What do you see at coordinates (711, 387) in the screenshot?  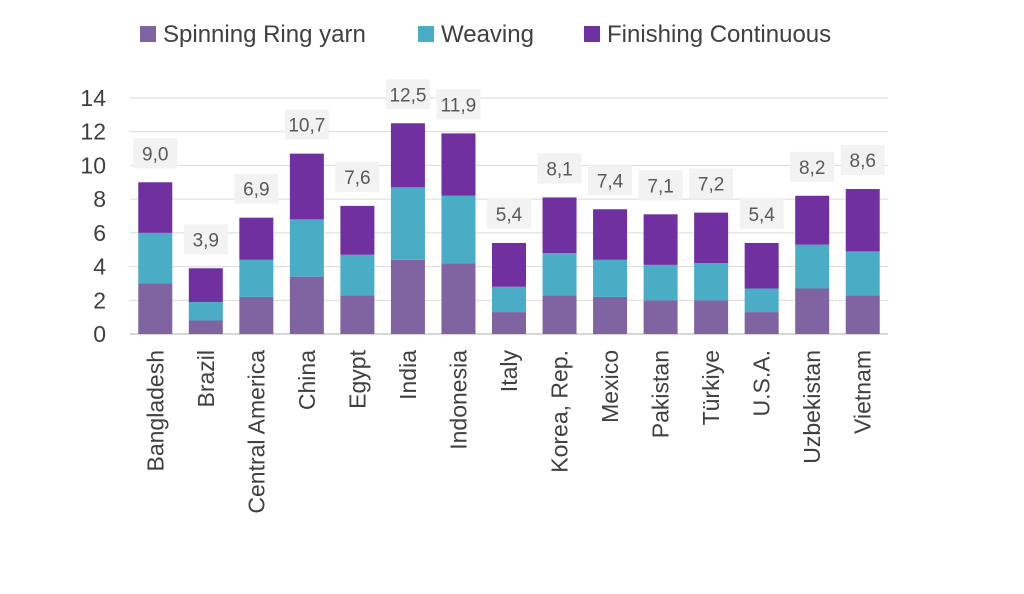 I see `x-tick-label: Türkiye` at bounding box center [711, 387].